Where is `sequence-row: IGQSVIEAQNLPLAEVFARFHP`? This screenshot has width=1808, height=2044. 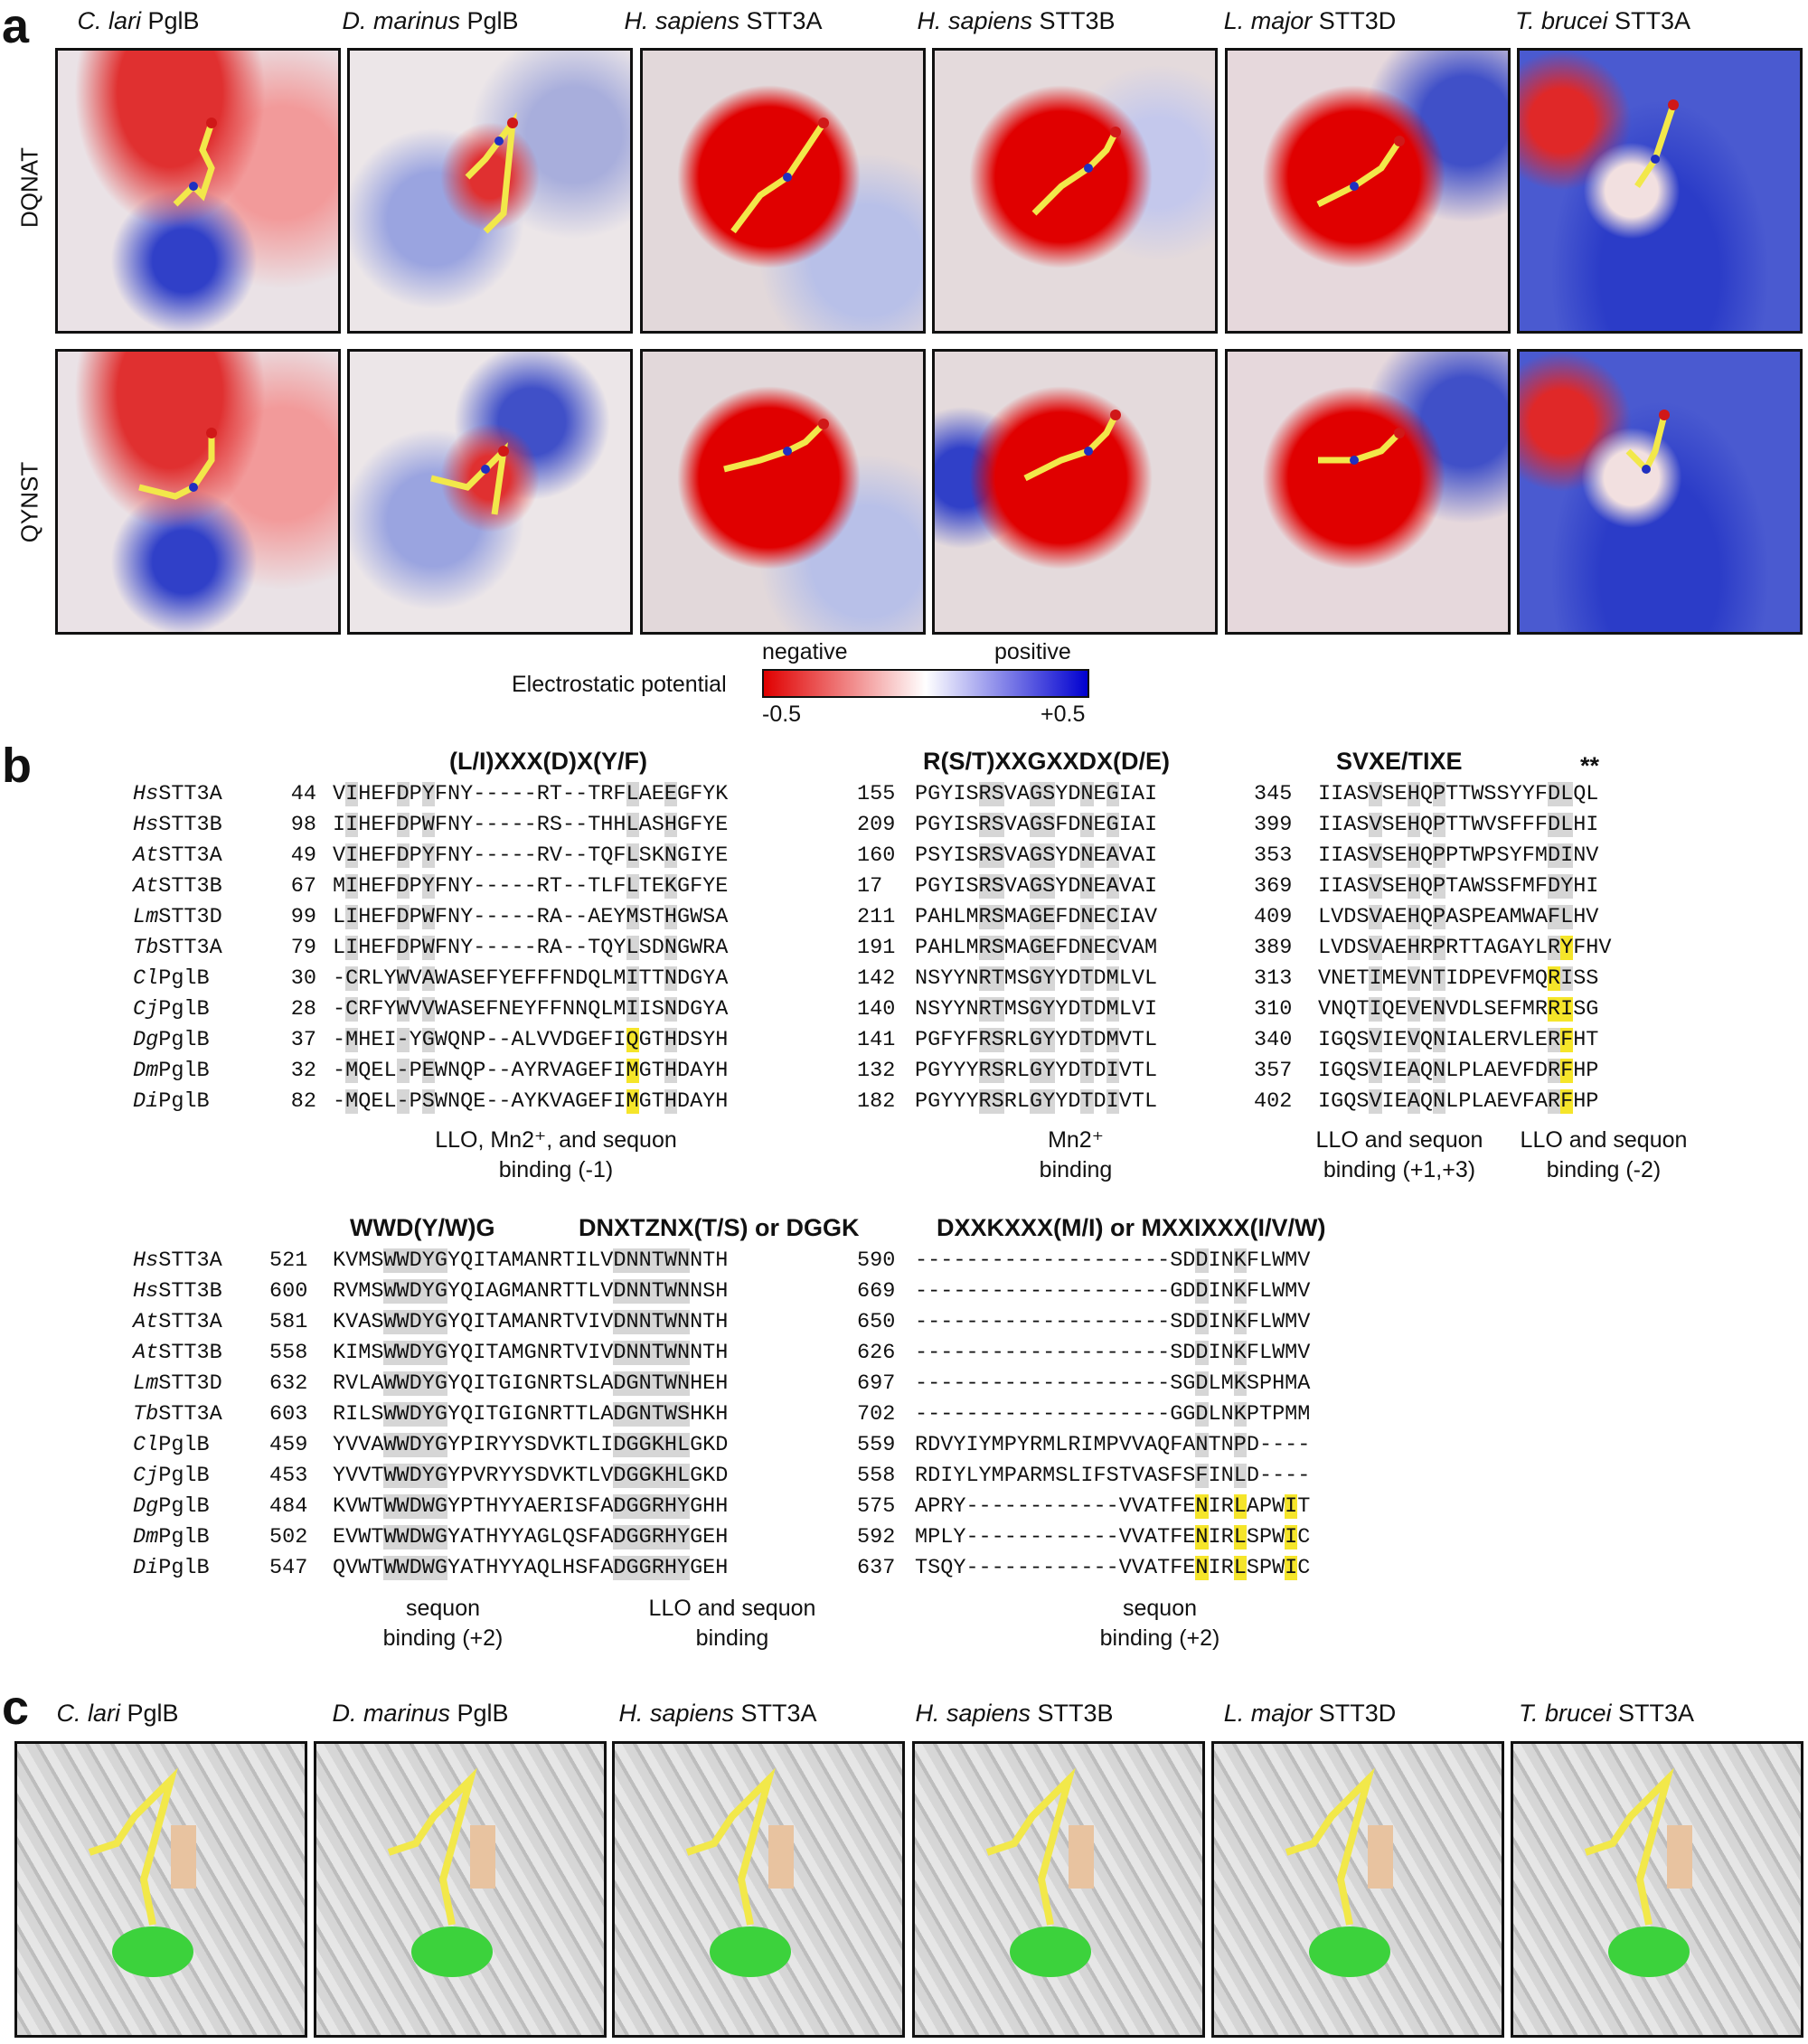 sequence-row: IGQSVIEAQNLPLAEVFARFHP is located at coordinates (1458, 1102).